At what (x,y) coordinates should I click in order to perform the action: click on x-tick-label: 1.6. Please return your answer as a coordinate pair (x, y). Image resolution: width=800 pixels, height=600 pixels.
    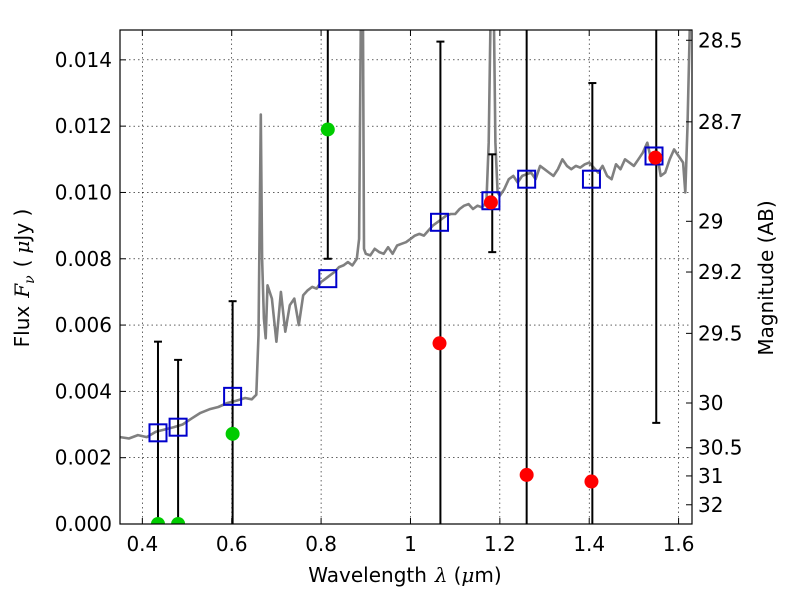
    Looking at the image, I should click on (679, 544).